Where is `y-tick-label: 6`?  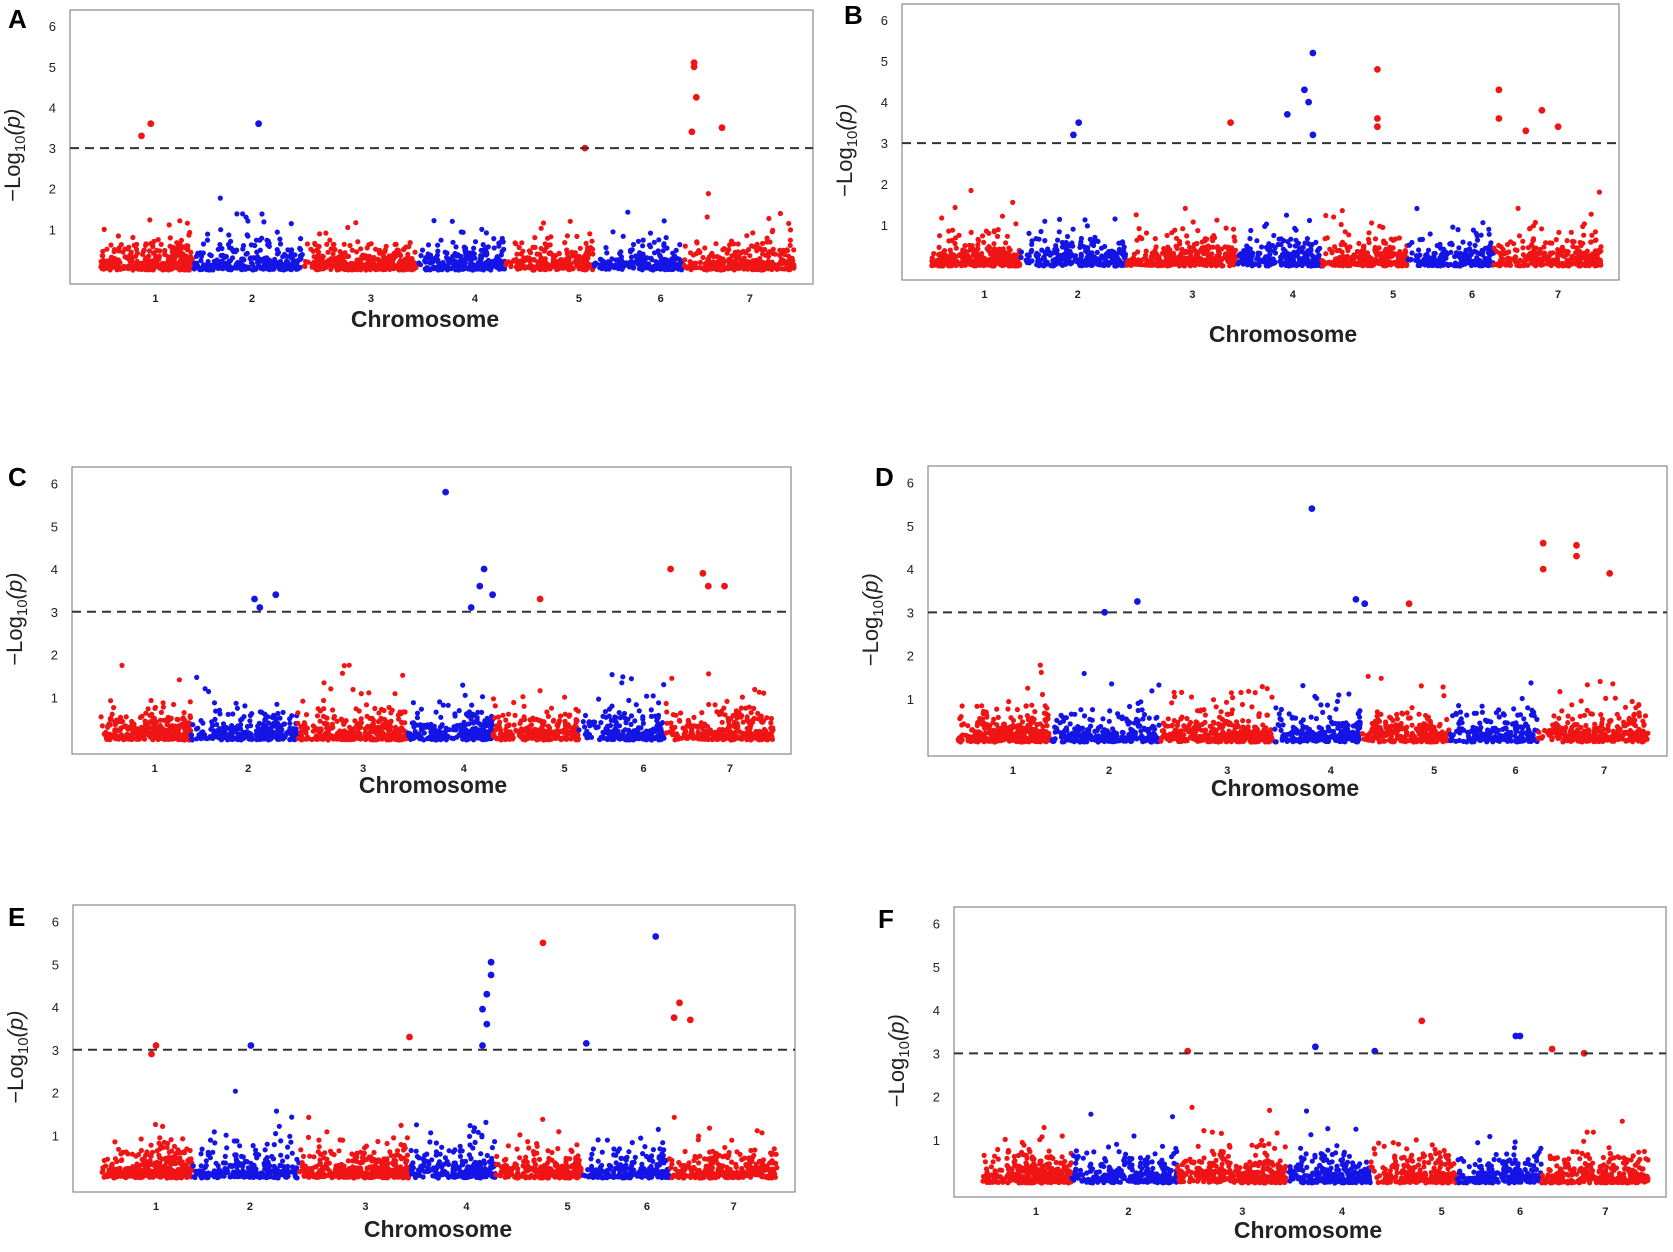
y-tick-label: 6 is located at coordinates (52, 26).